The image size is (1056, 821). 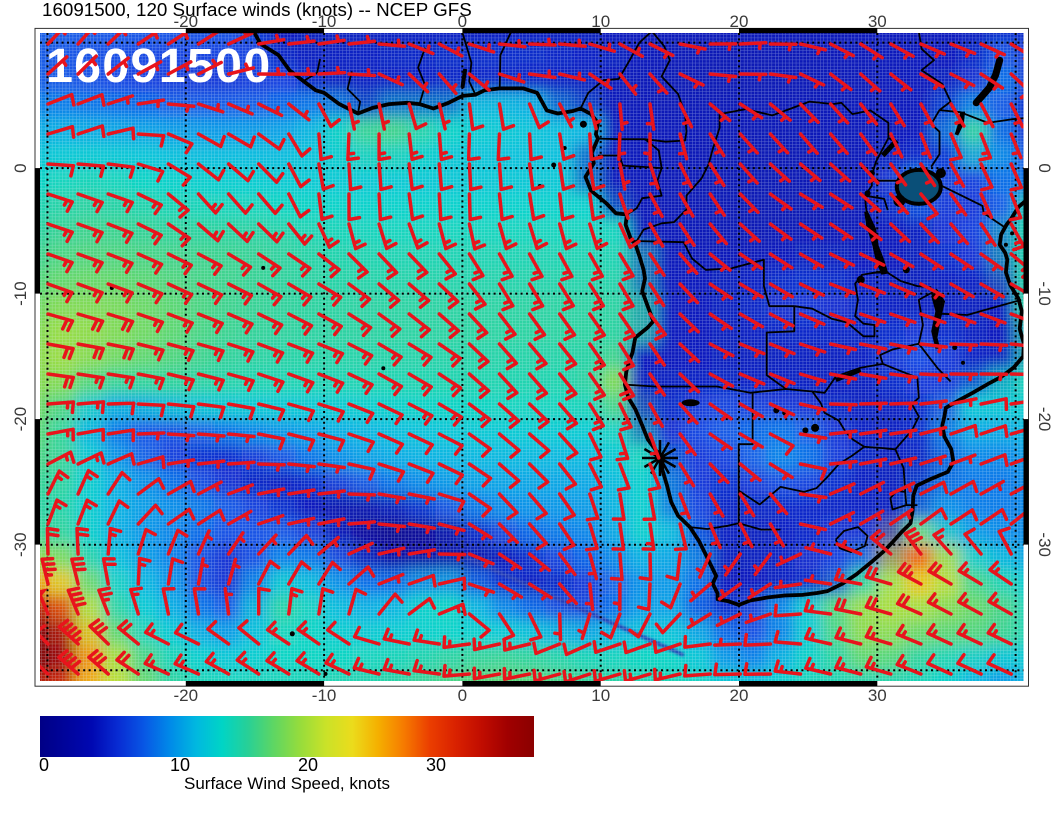 What do you see at coordinates (287, 783) in the screenshot?
I see `svg-text: Surface Wind Speed, knots` at bounding box center [287, 783].